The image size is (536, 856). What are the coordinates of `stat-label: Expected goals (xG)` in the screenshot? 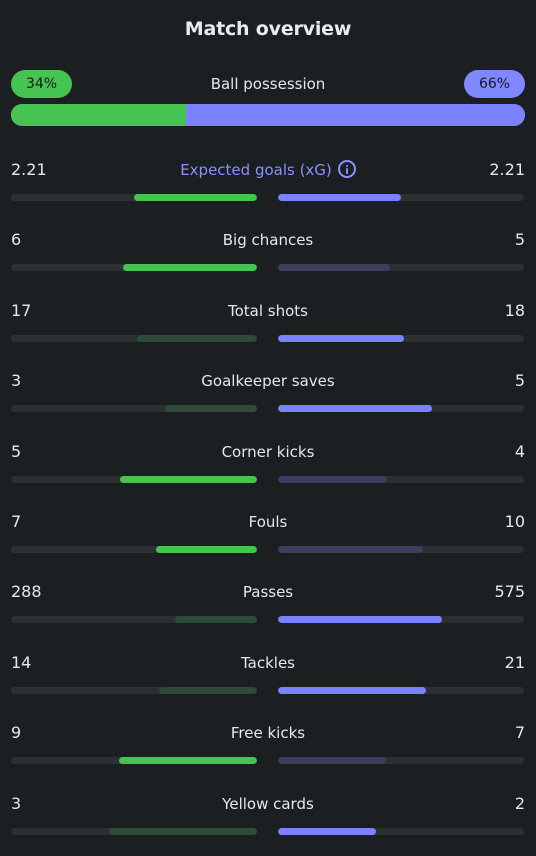 It's located at (268, 170).